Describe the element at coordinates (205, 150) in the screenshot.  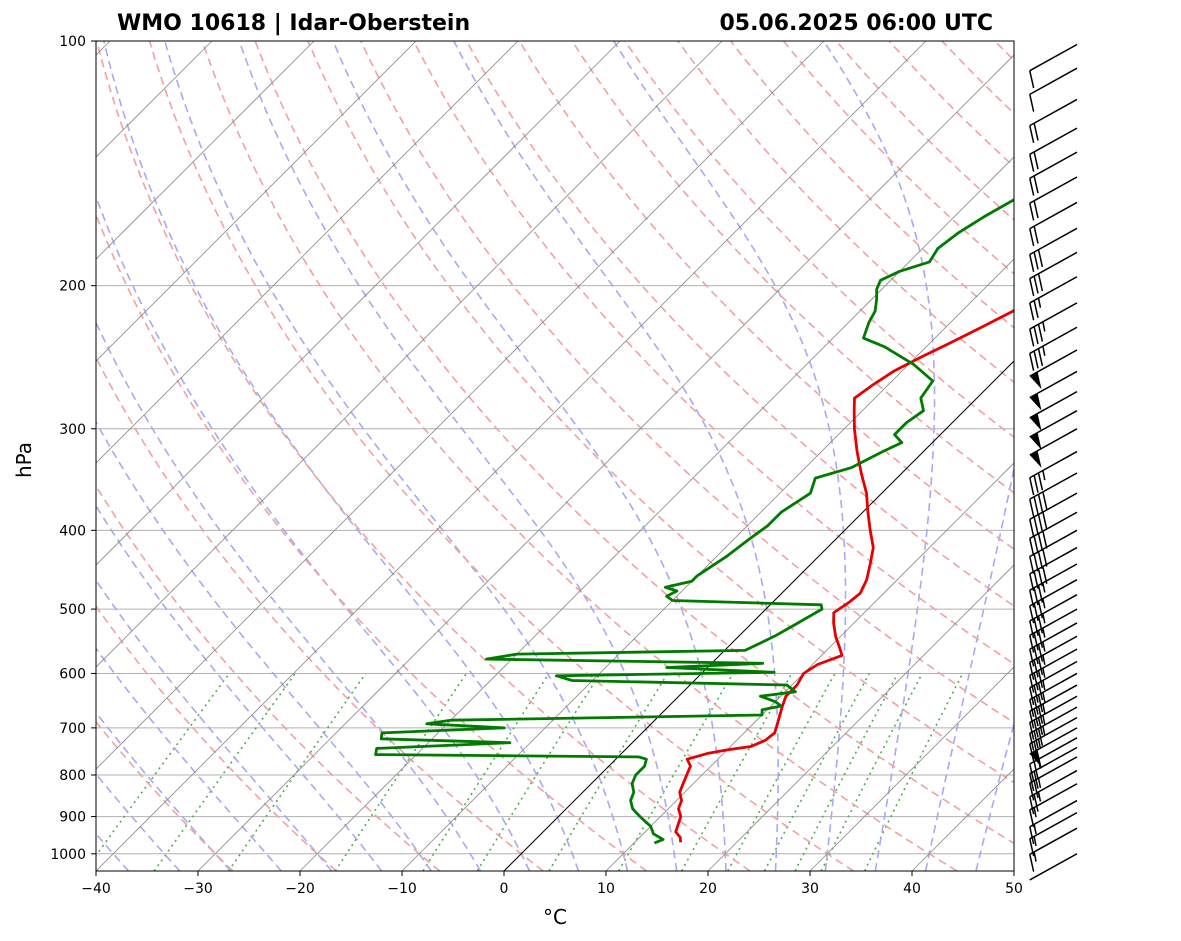
I see `isotherm` at that location.